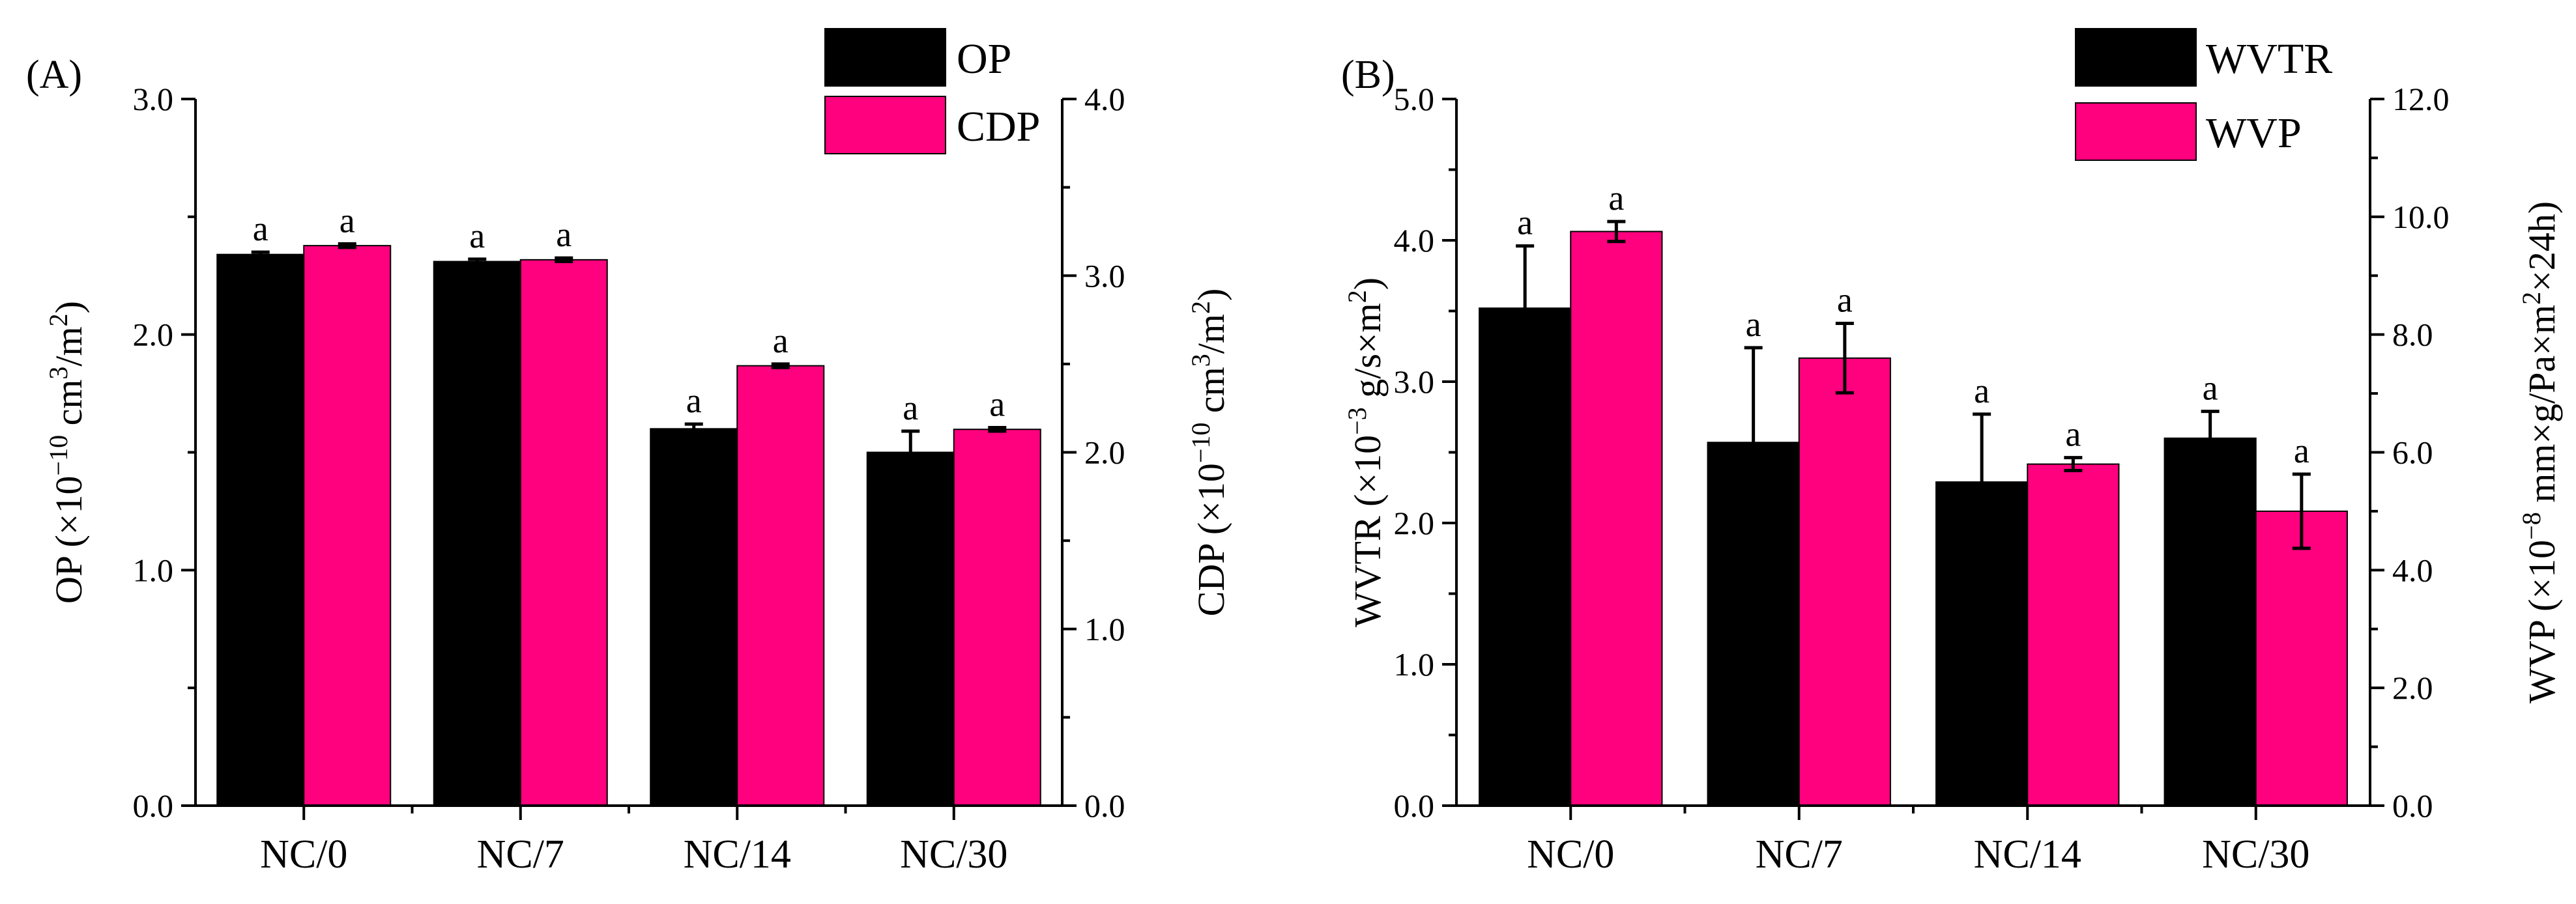 This screenshot has height=904, width=2576. What do you see at coordinates (2136, 131) in the screenshot?
I see `legend-swatch-wvp` at bounding box center [2136, 131].